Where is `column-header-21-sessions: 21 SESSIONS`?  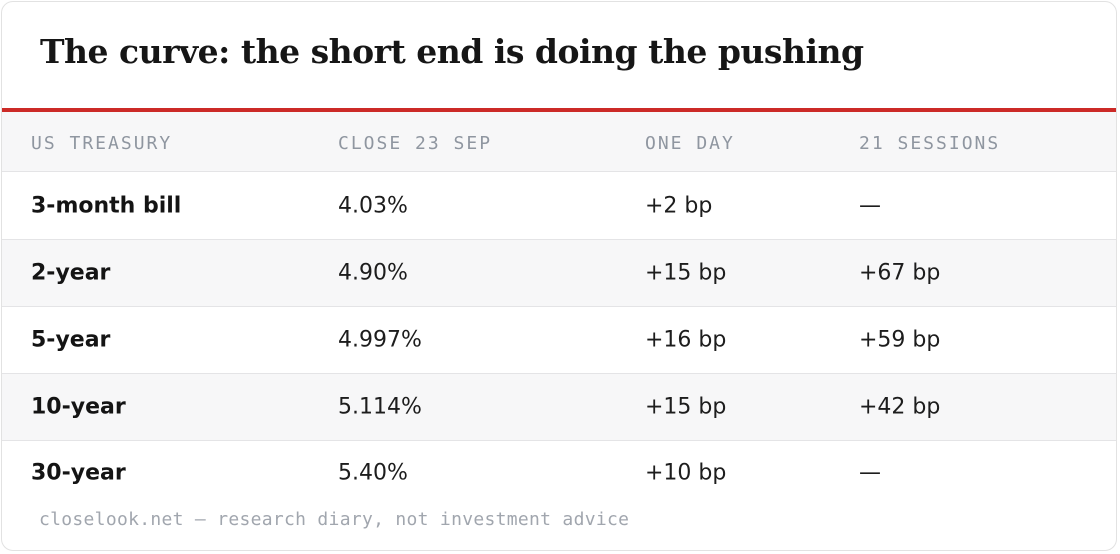 column-header-21-sessions: 21 SESSIONS is located at coordinates (930, 143).